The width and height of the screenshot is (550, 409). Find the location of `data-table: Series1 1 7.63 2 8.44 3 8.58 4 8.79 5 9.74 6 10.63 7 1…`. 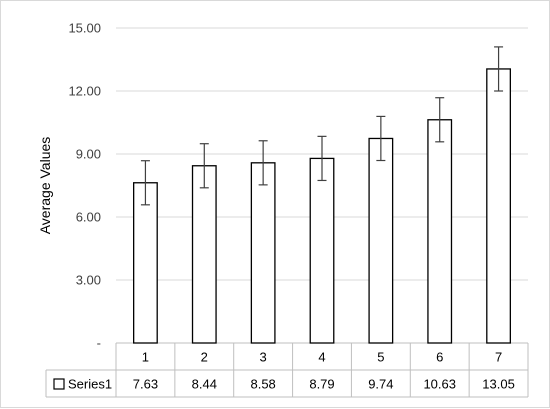

data-table: Series1 1 7.63 2 8.44 3 8.58 4 8.79 5 9.74 6 10.63 7 1… is located at coordinates (287, 370).